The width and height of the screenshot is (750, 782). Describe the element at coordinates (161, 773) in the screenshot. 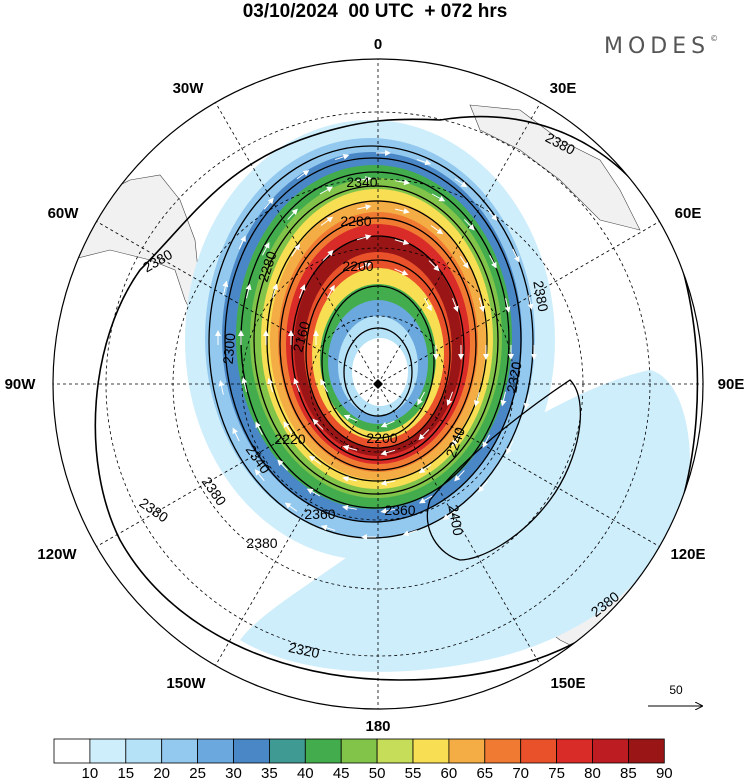

I see `colorbar-label: 20` at that location.